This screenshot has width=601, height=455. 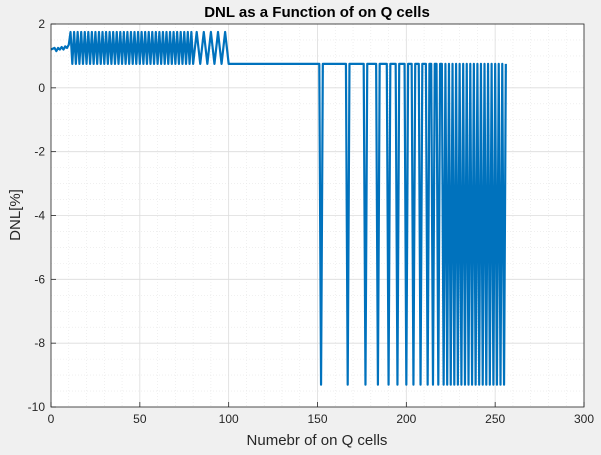 I want to click on x-tick-label: 300, so click(x=584, y=419).